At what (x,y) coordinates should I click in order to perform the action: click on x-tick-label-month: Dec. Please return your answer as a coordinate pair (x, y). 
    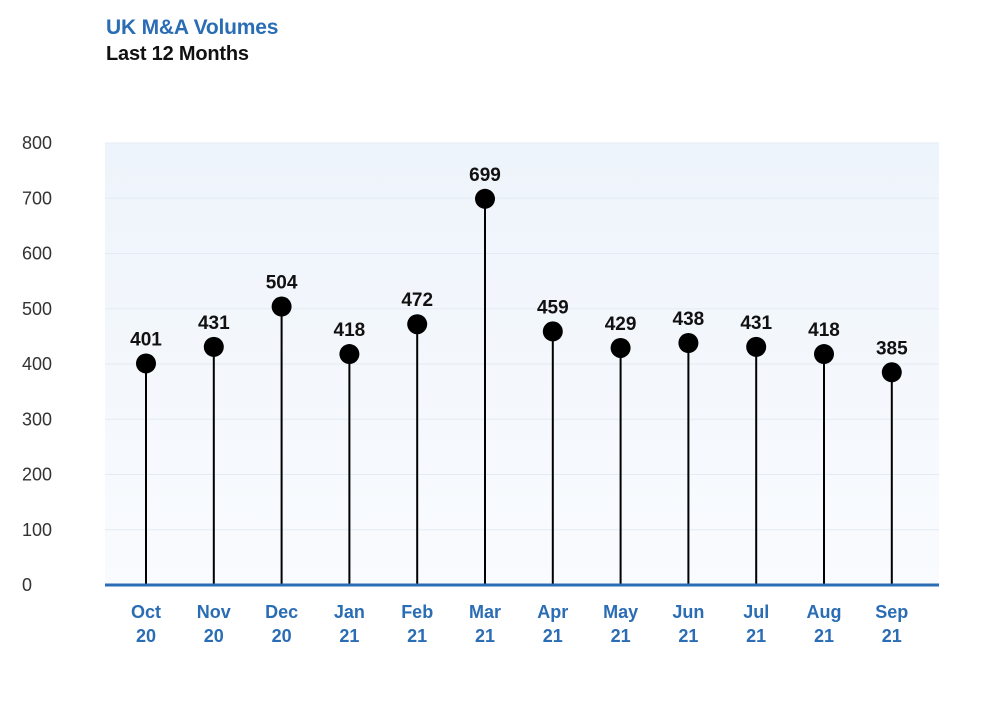
    Looking at the image, I should click on (281, 612).